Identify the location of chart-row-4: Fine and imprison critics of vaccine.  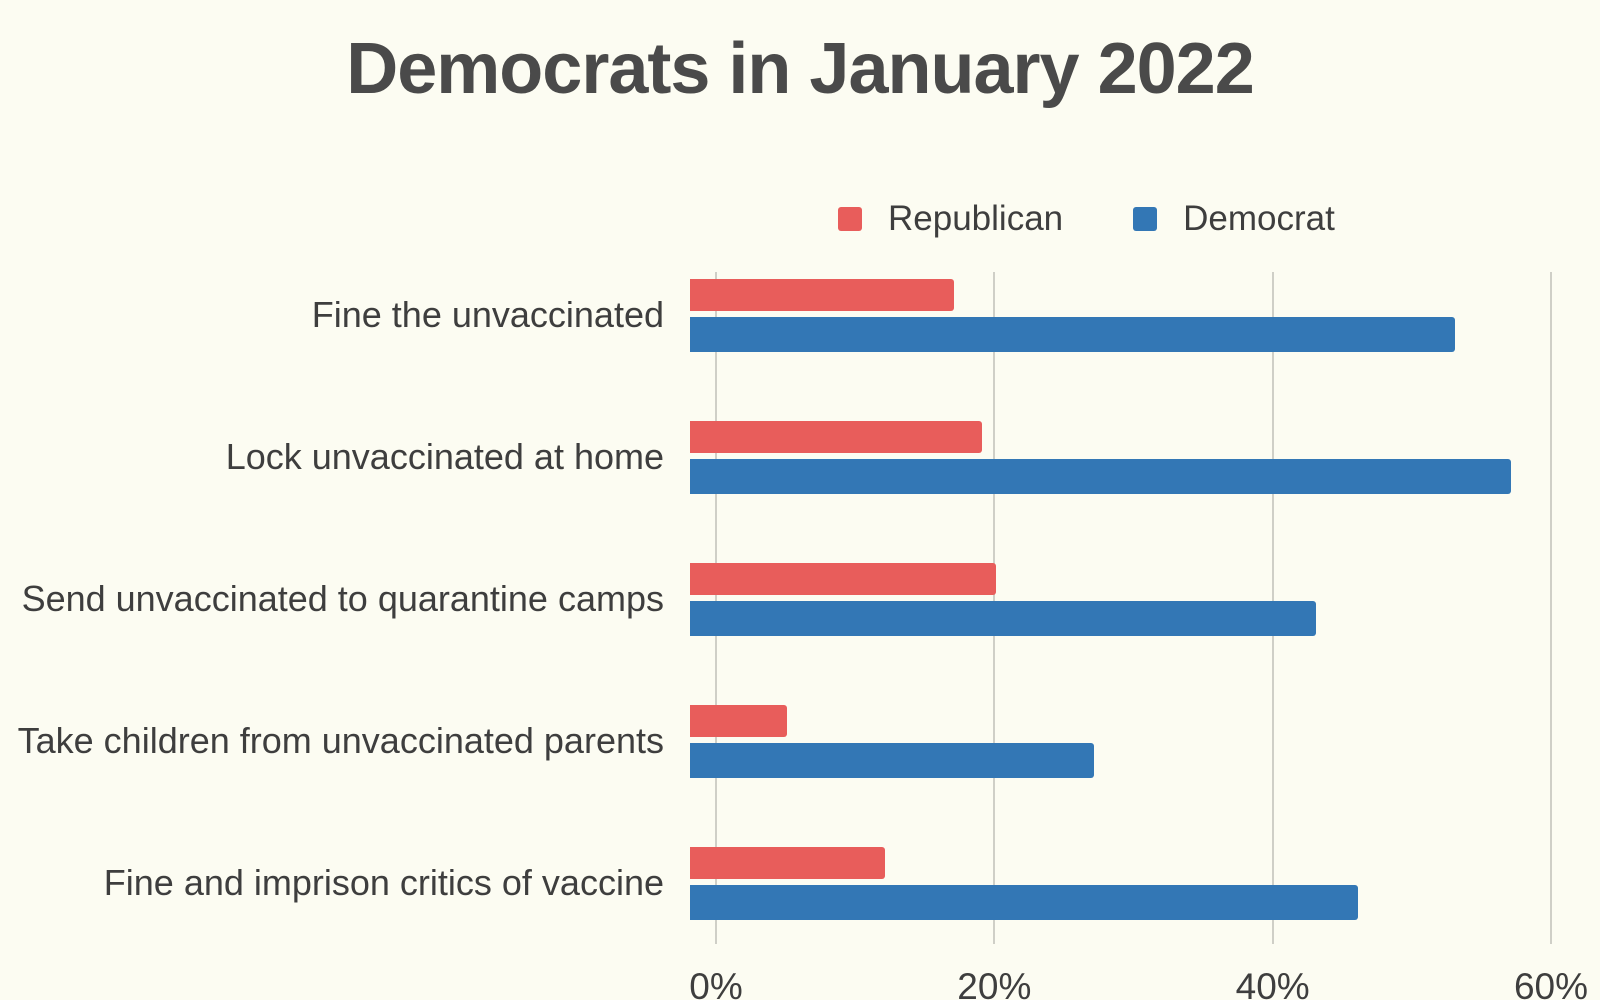
(800, 883).